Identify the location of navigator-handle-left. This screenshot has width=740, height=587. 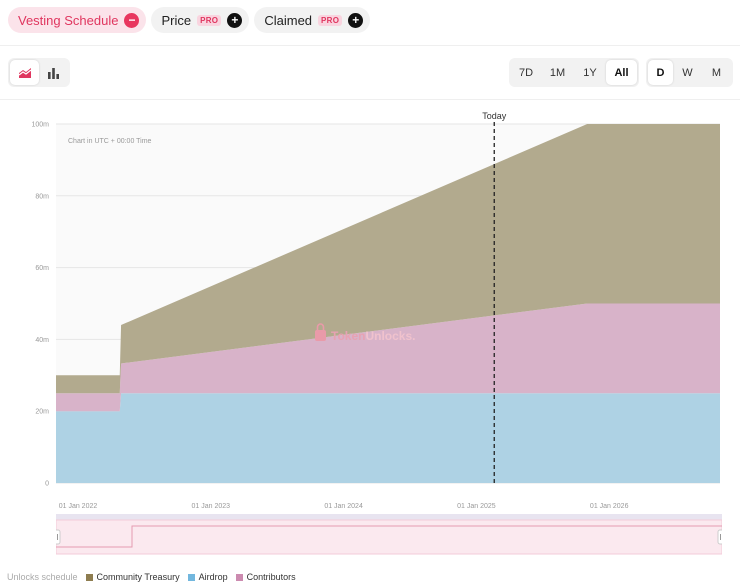
(58, 537).